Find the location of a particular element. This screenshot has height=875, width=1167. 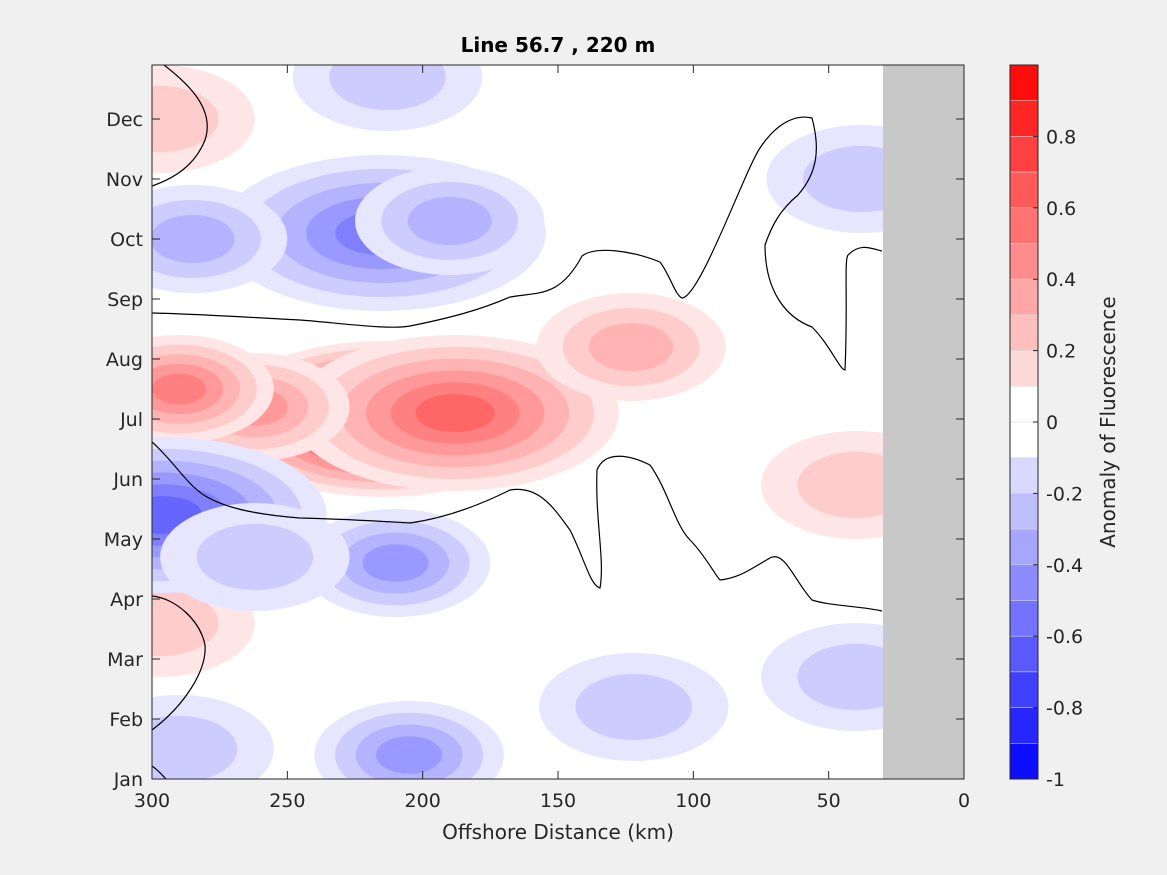

colorbar-tick-label: -0.8 is located at coordinates (1064, 709).